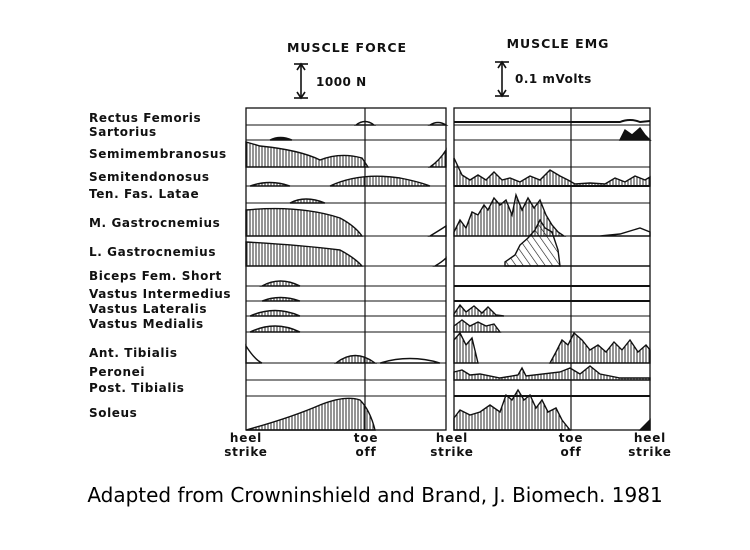 Image resolution: width=750 pixels, height=550 pixels. Describe the element at coordinates (155, 276) in the screenshot. I see `muscle-label: Biceps Fem. Short` at that location.